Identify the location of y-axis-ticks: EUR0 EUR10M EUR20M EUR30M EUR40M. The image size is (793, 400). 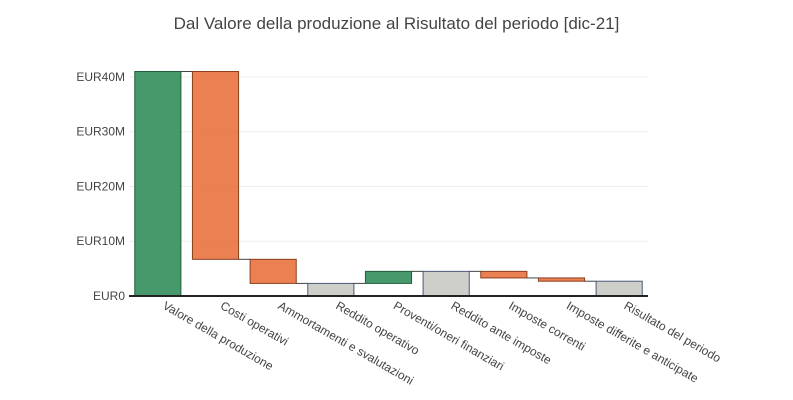
(100, 186).